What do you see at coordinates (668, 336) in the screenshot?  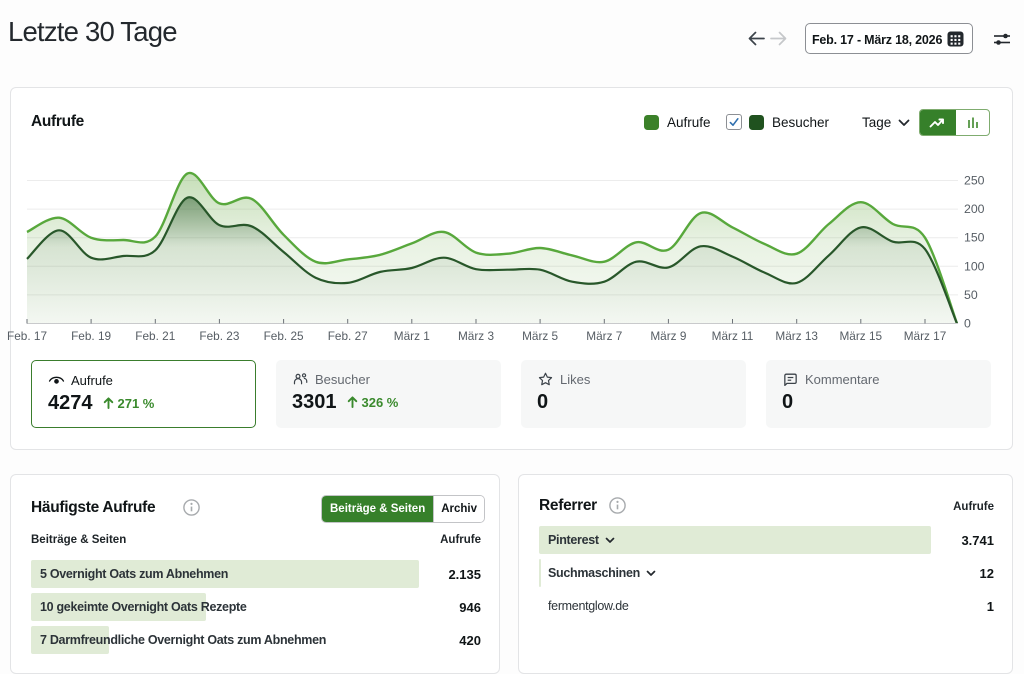 I see `svg-text: März 9` at bounding box center [668, 336].